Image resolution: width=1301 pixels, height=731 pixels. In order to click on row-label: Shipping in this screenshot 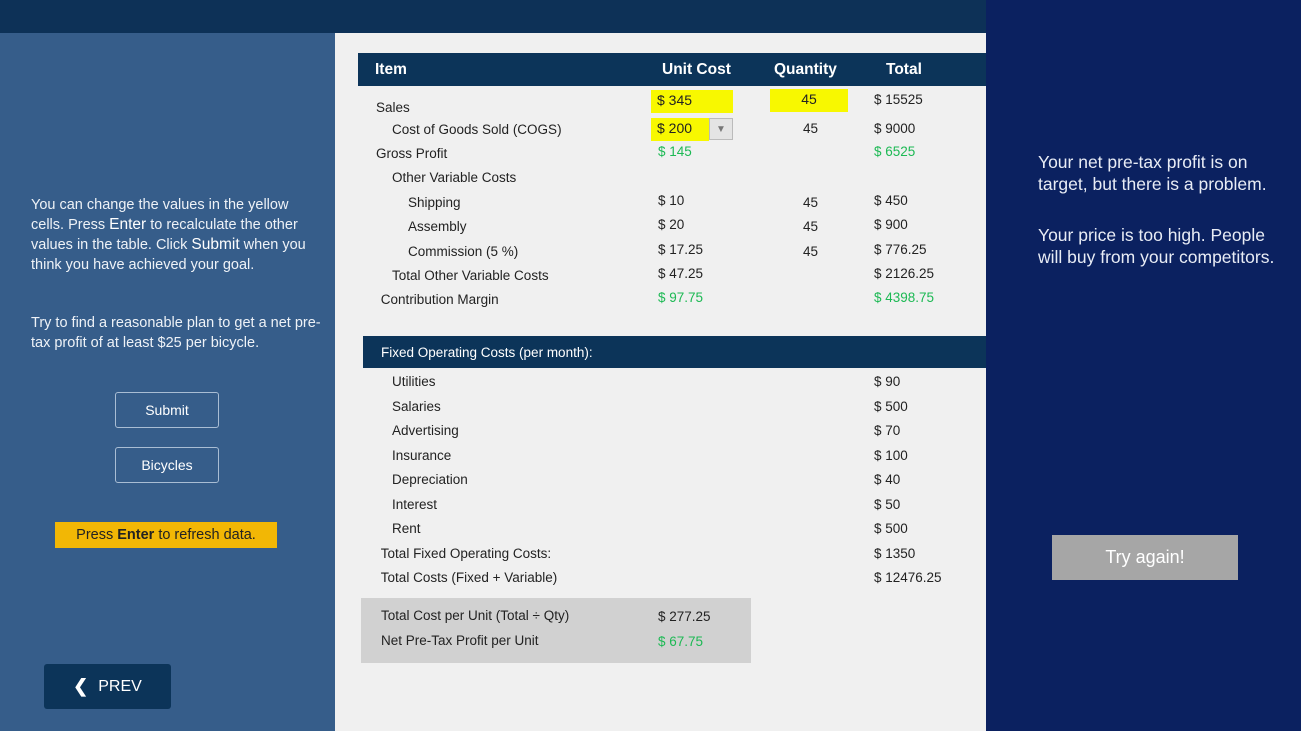, I will do `click(434, 202)`.